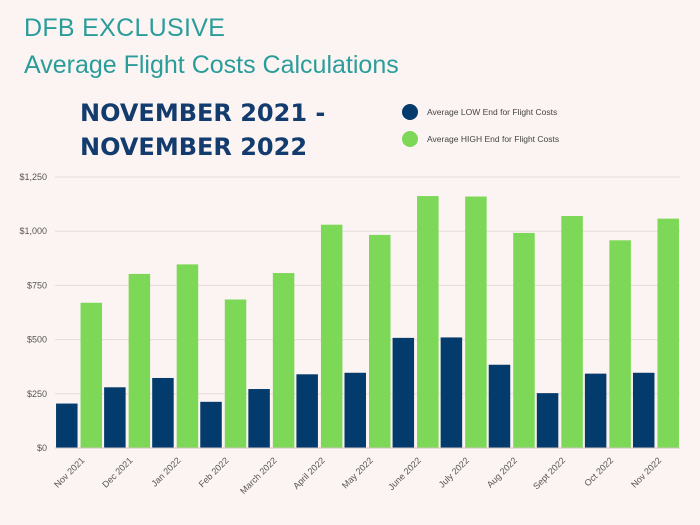  Describe the element at coordinates (454, 472) in the screenshot. I see `x-tick-label: July 2022` at that location.